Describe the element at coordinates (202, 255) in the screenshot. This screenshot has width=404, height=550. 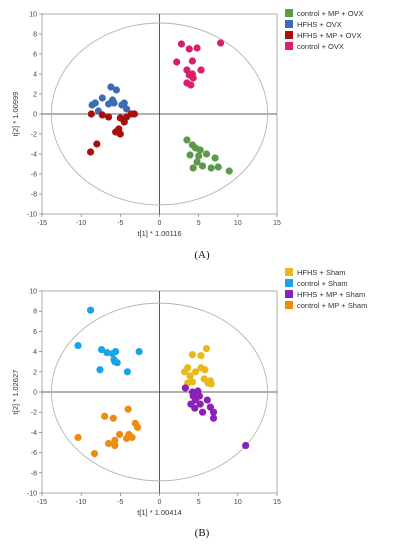
I see `panel-label: (A)` at that location.